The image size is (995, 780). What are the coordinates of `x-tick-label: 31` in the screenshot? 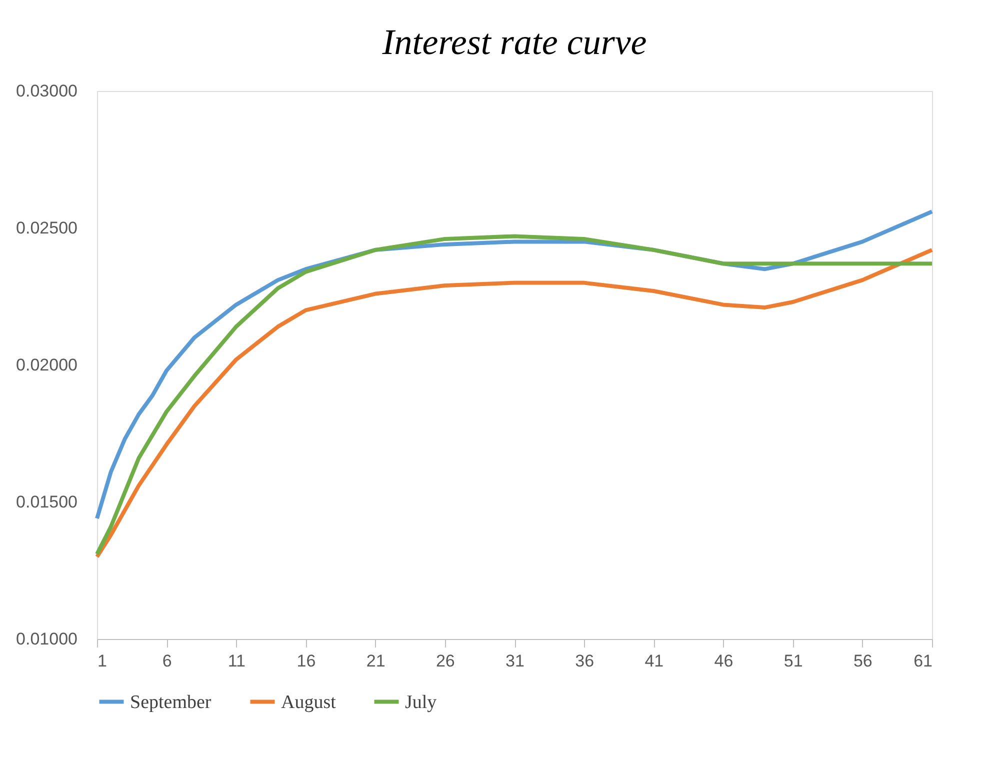 It's located at (515, 661).